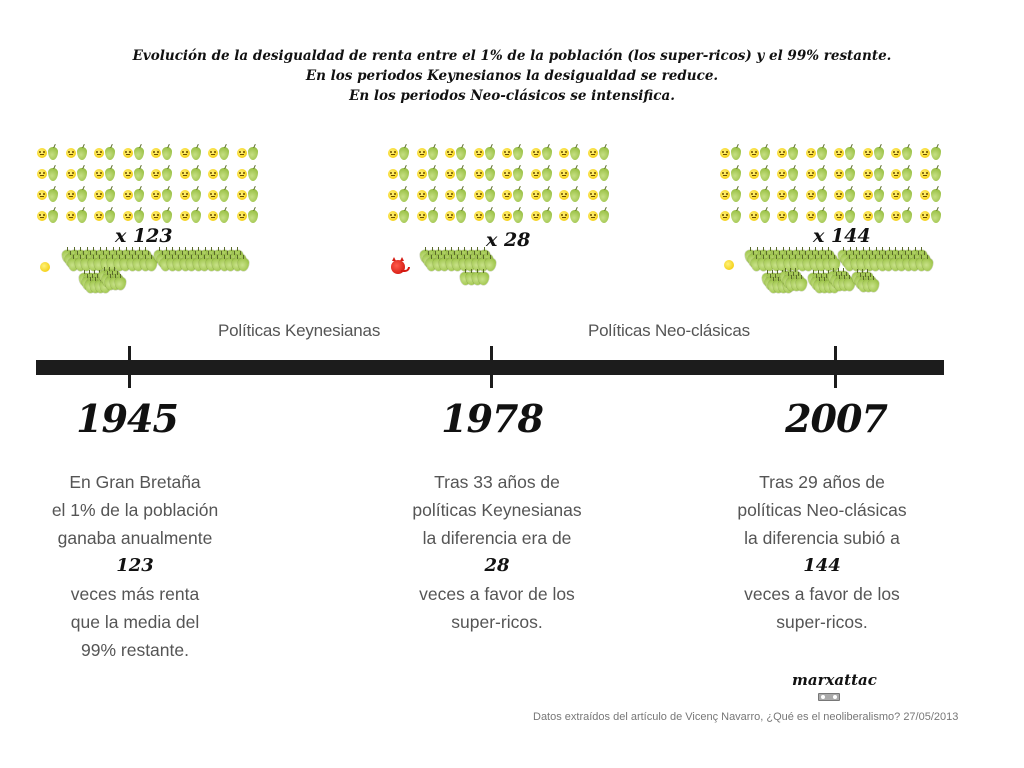 This screenshot has height=768, width=1024. What do you see at coordinates (405, 269) in the screenshot?
I see `devil-tail-icon` at bounding box center [405, 269].